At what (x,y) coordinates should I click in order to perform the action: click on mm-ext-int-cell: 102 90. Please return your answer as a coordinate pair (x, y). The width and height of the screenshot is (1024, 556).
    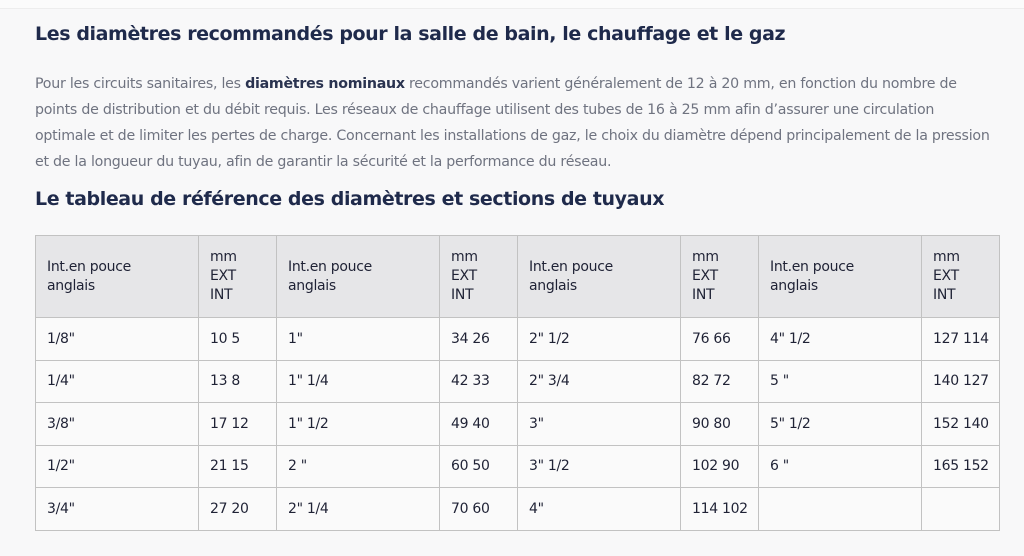
    Looking at the image, I should click on (719, 466).